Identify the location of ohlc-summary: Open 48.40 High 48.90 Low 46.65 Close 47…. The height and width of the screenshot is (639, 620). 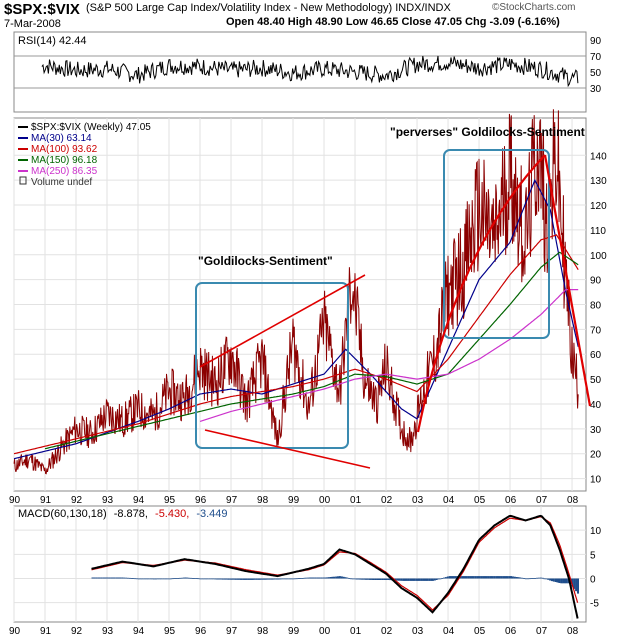
(393, 22).